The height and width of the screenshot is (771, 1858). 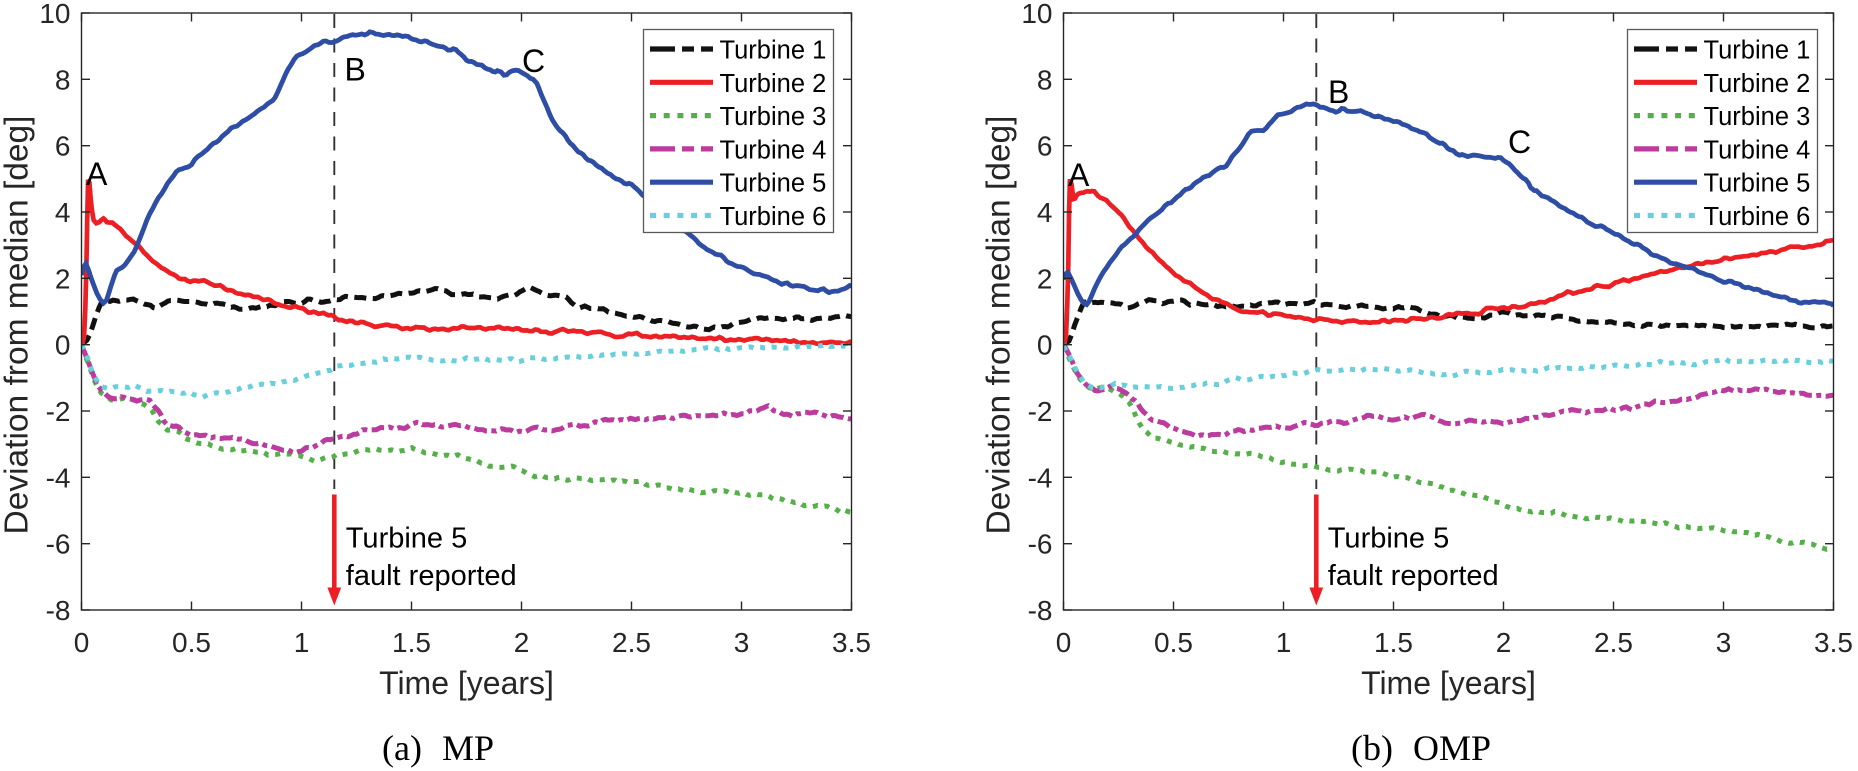 What do you see at coordinates (438, 748) in the screenshot?
I see `svg-text: (a) MP` at bounding box center [438, 748].